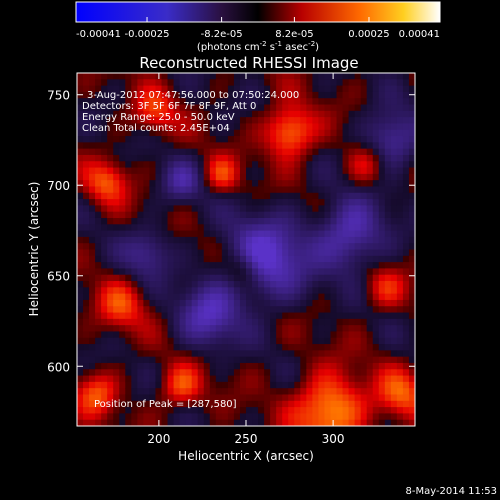  What do you see at coordinates (246, 456) in the screenshot?
I see `x-axis-label: Heliocentric X (arcsec)` at bounding box center [246, 456].